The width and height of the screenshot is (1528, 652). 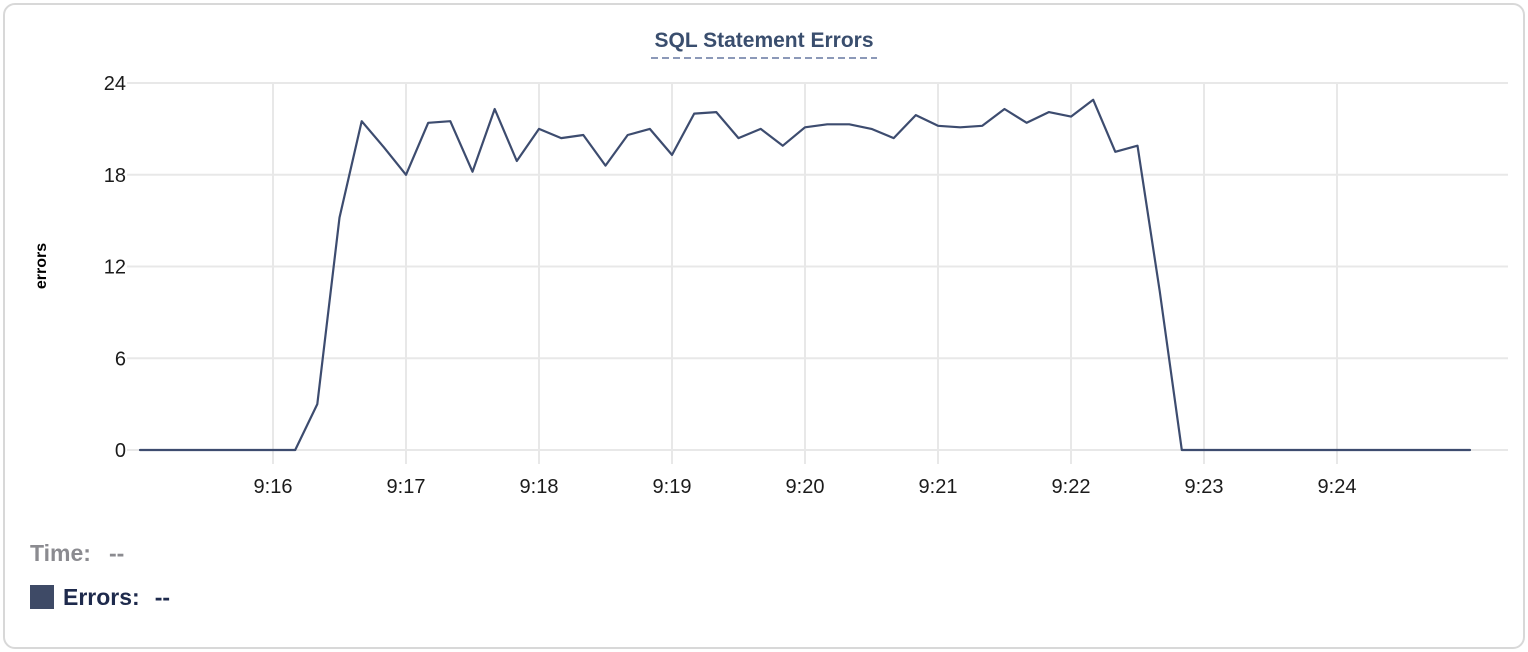 I want to click on x-tick-label: 9:17, so click(x=406, y=487).